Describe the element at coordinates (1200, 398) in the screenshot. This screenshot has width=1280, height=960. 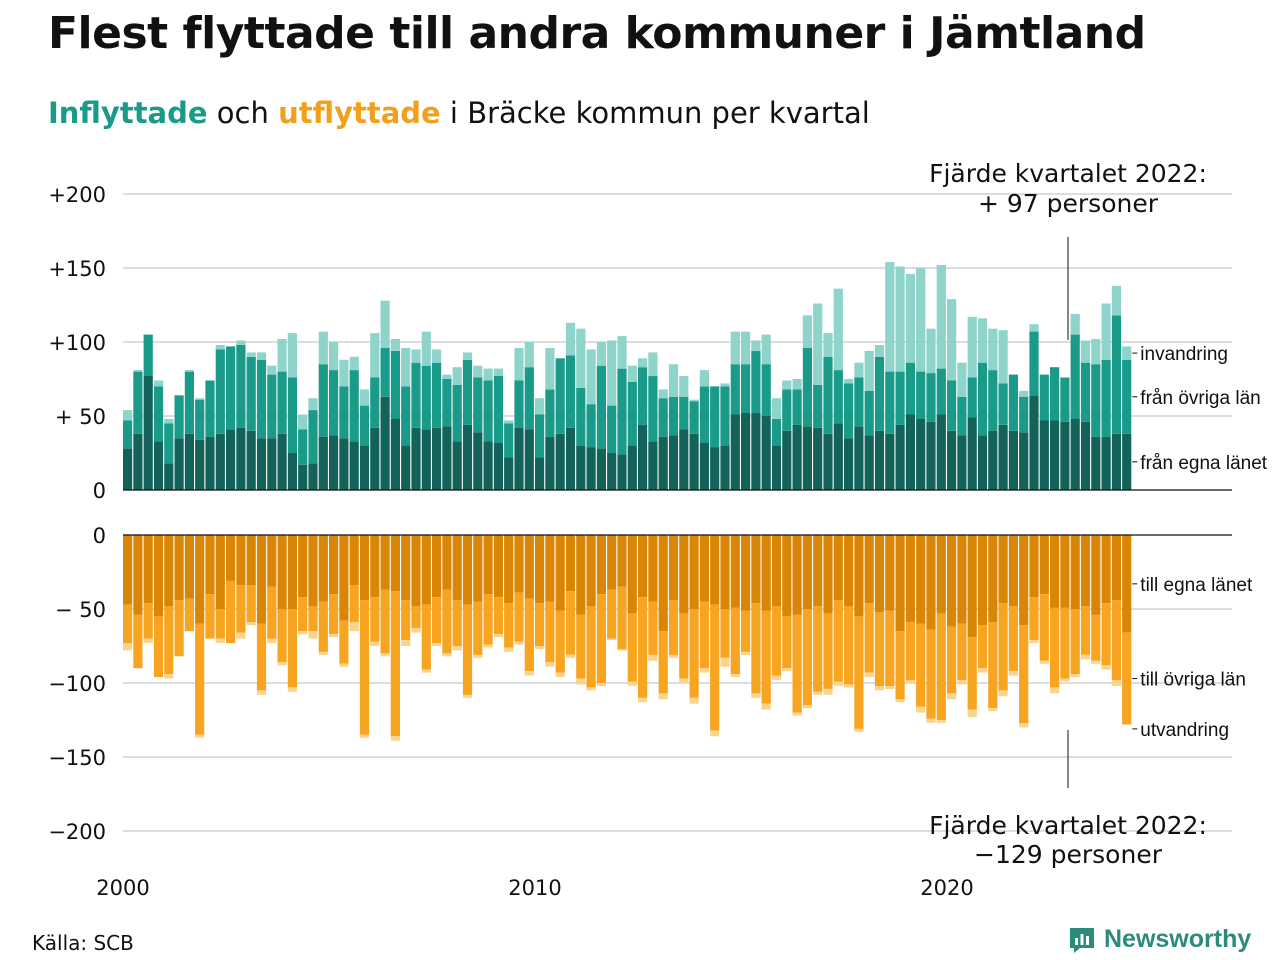
I see `segment-label: från övriga län` at that location.